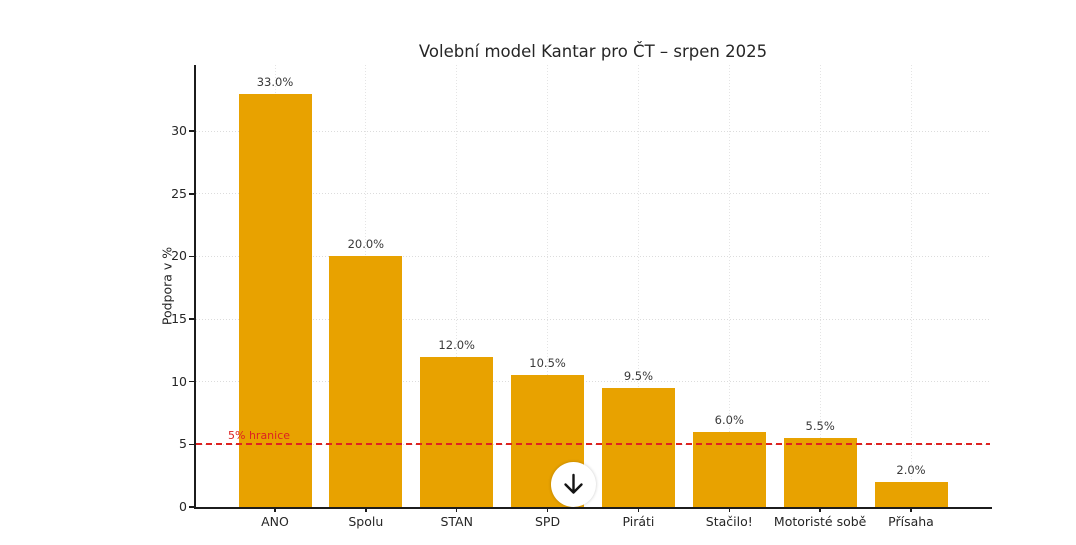 Image resolution: width=1076 pixels, height=545 pixels. I want to click on bar-value-label: 6.0%, so click(729, 419).